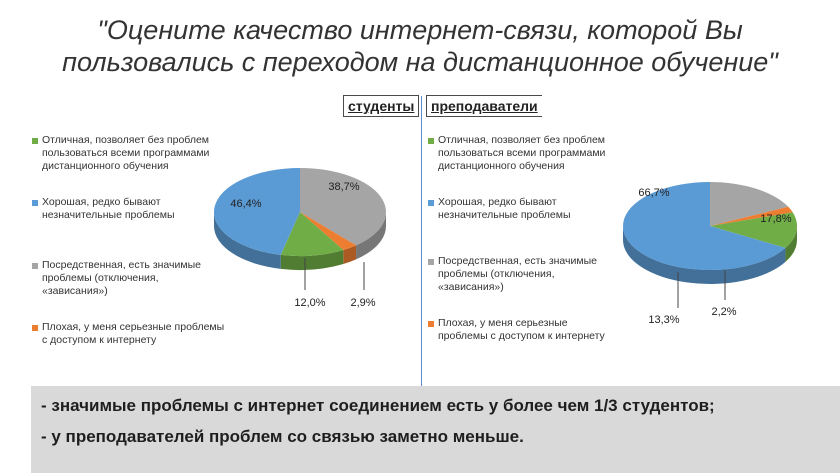 The width and height of the screenshot is (840, 473). Describe the element at coordinates (421, 284) in the screenshot. I see `vertical-divider` at that location.